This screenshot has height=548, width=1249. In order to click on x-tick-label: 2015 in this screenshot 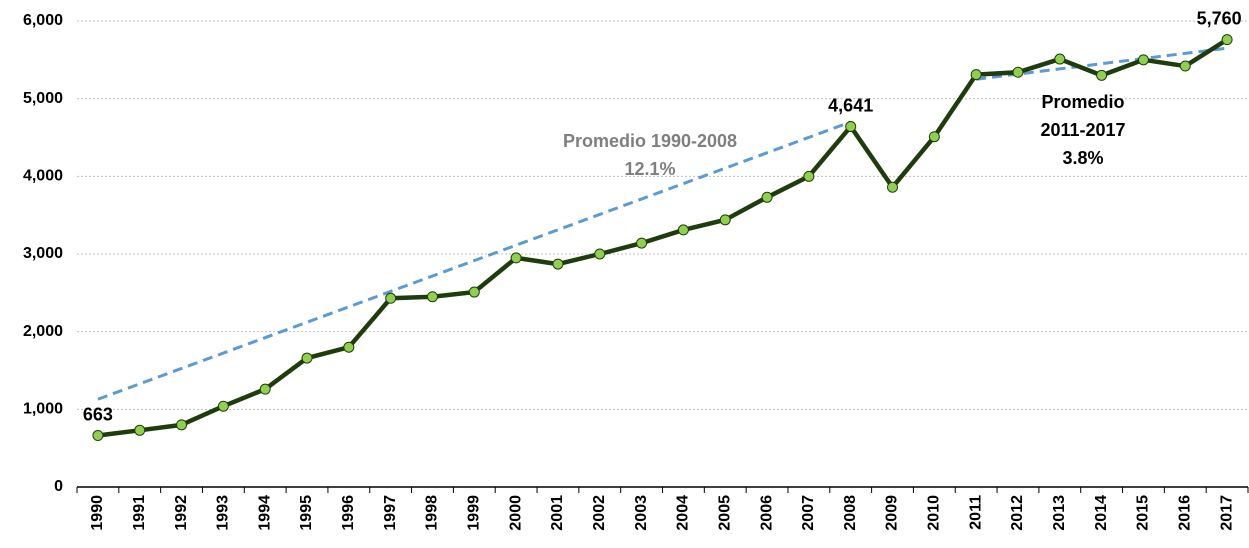, I will do `click(1143, 513)`.